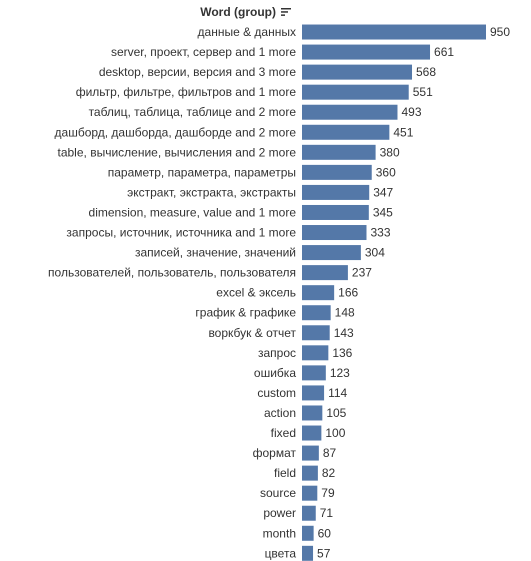  I want to click on category-label: custom, so click(276, 393).